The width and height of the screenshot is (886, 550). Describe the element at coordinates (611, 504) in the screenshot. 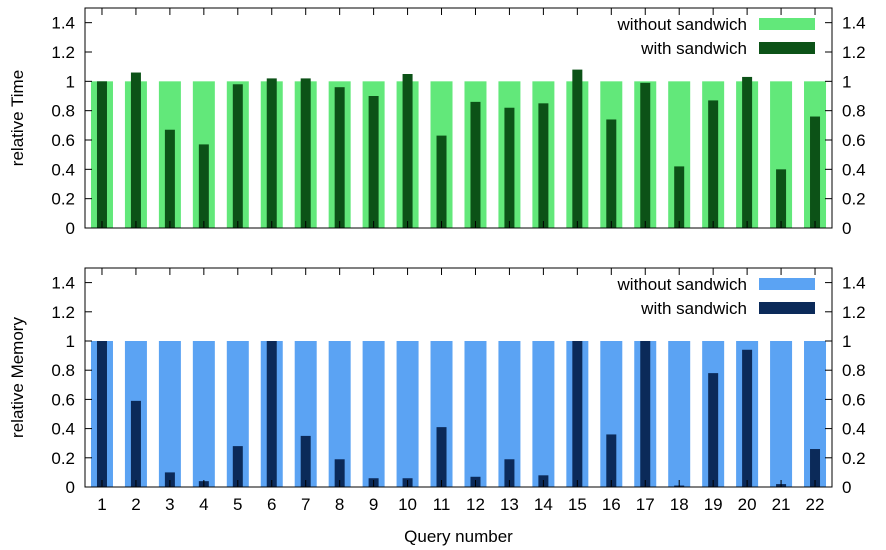

I see `xtick-label: 16` at that location.